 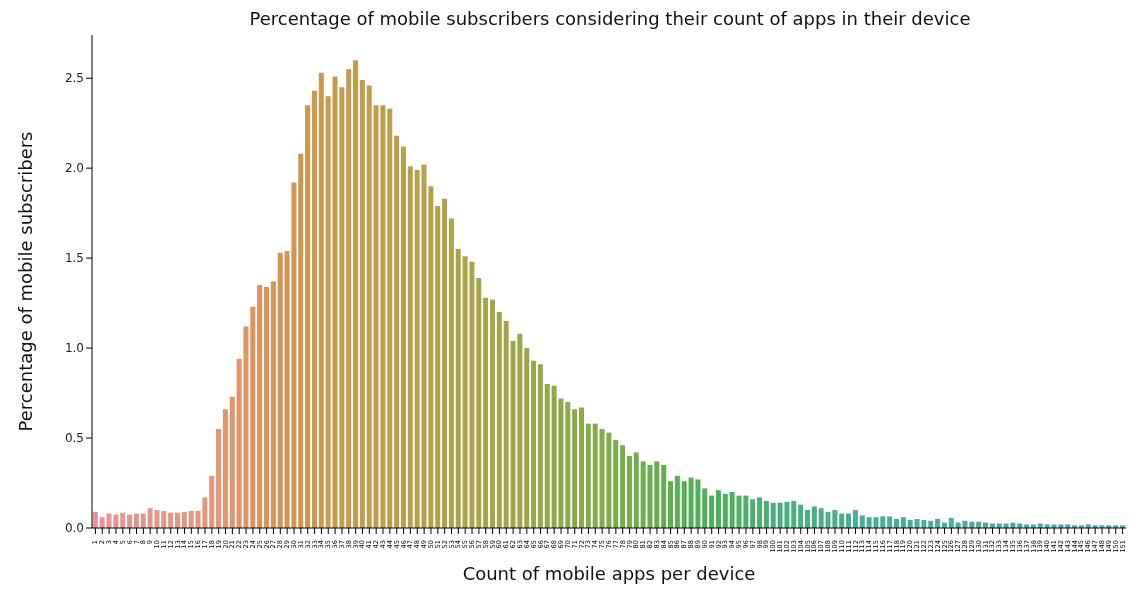 What do you see at coordinates (74, 528) in the screenshot?
I see `y-tick-label: 0.0` at bounding box center [74, 528].